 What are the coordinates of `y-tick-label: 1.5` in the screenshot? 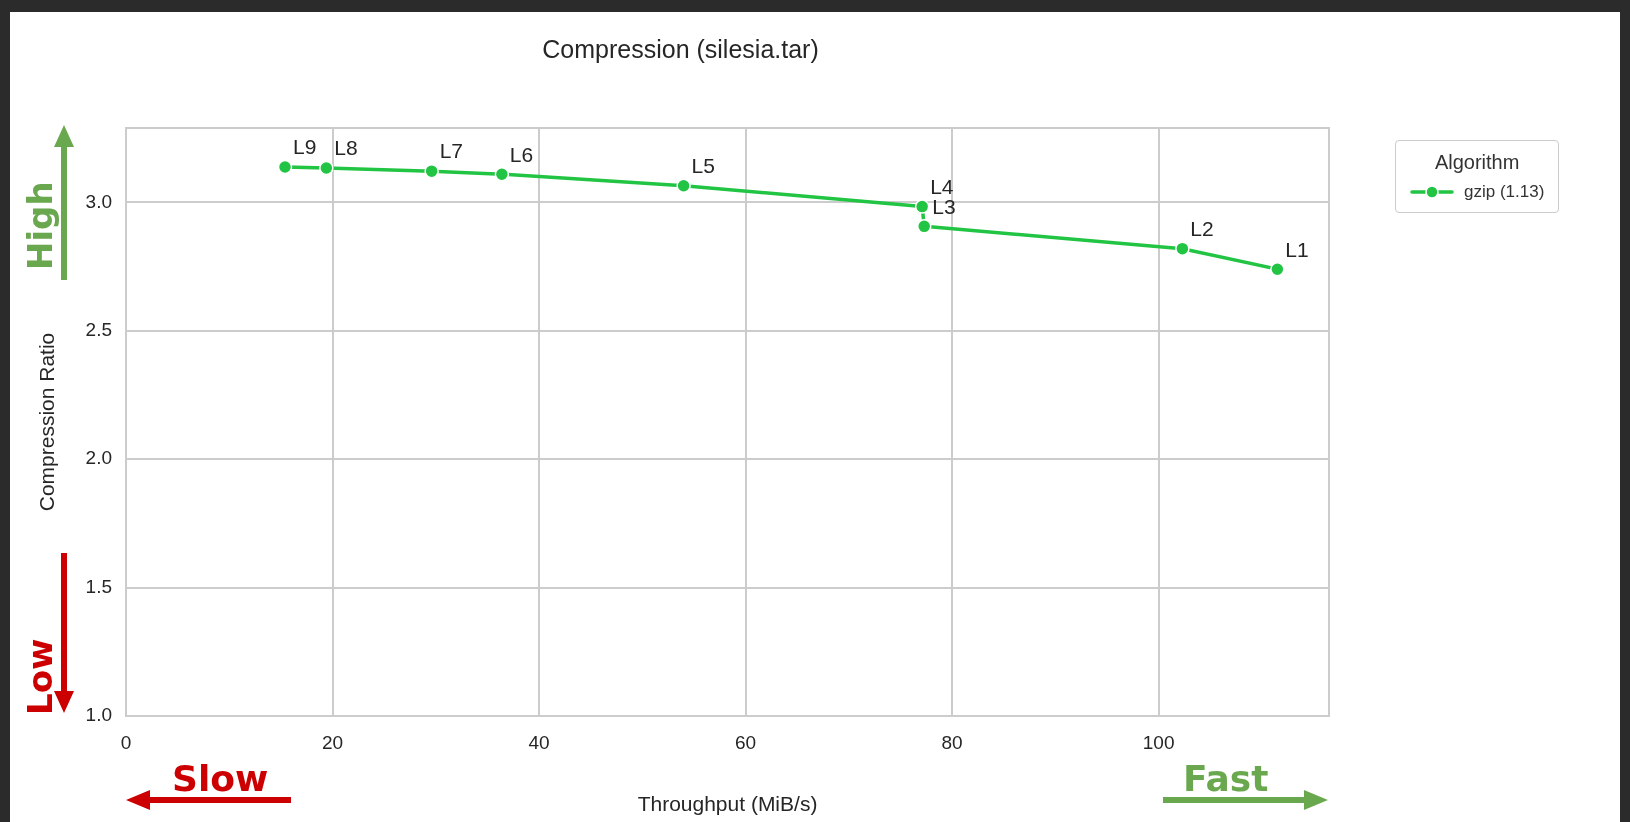 It's located at (98, 586).